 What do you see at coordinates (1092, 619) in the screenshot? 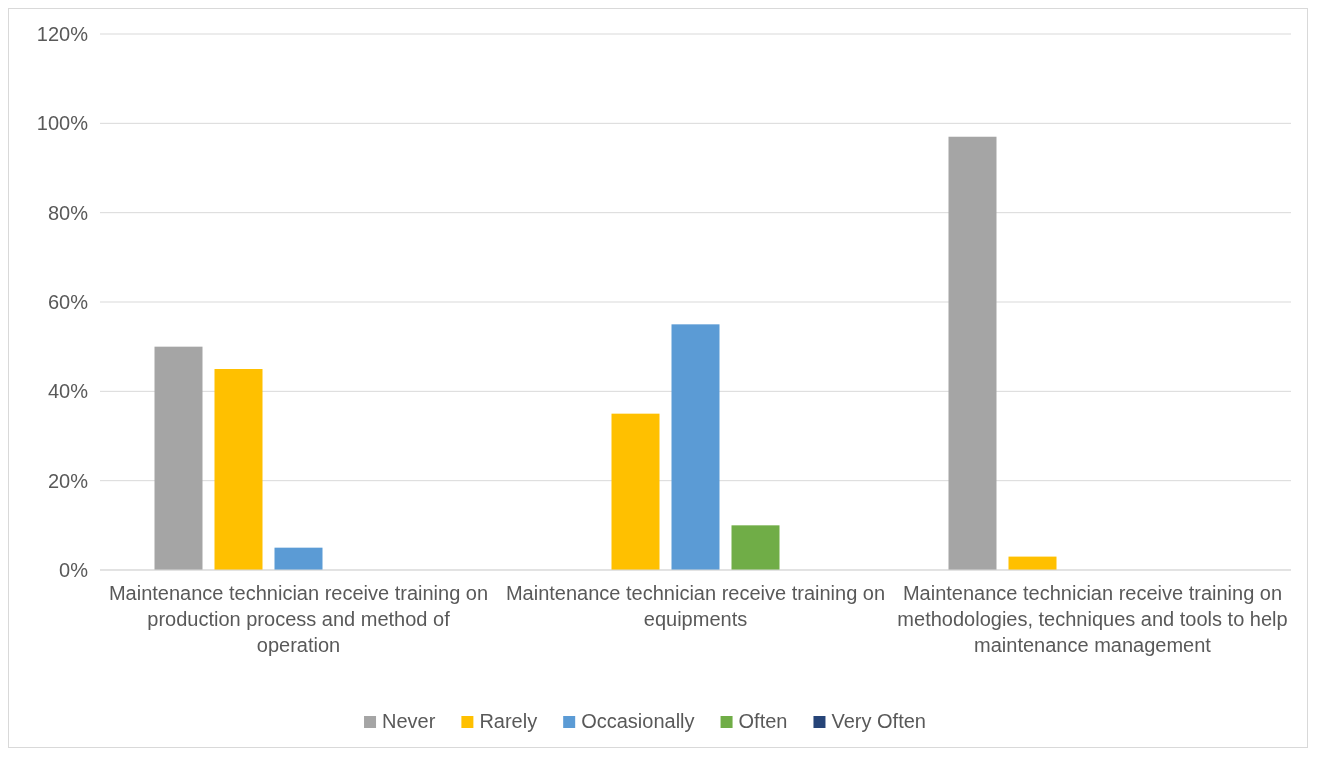
I see `x-tick-label: Maintenance technician receive training on methodologies, techniques and tools to help maintenance management` at bounding box center [1092, 619].